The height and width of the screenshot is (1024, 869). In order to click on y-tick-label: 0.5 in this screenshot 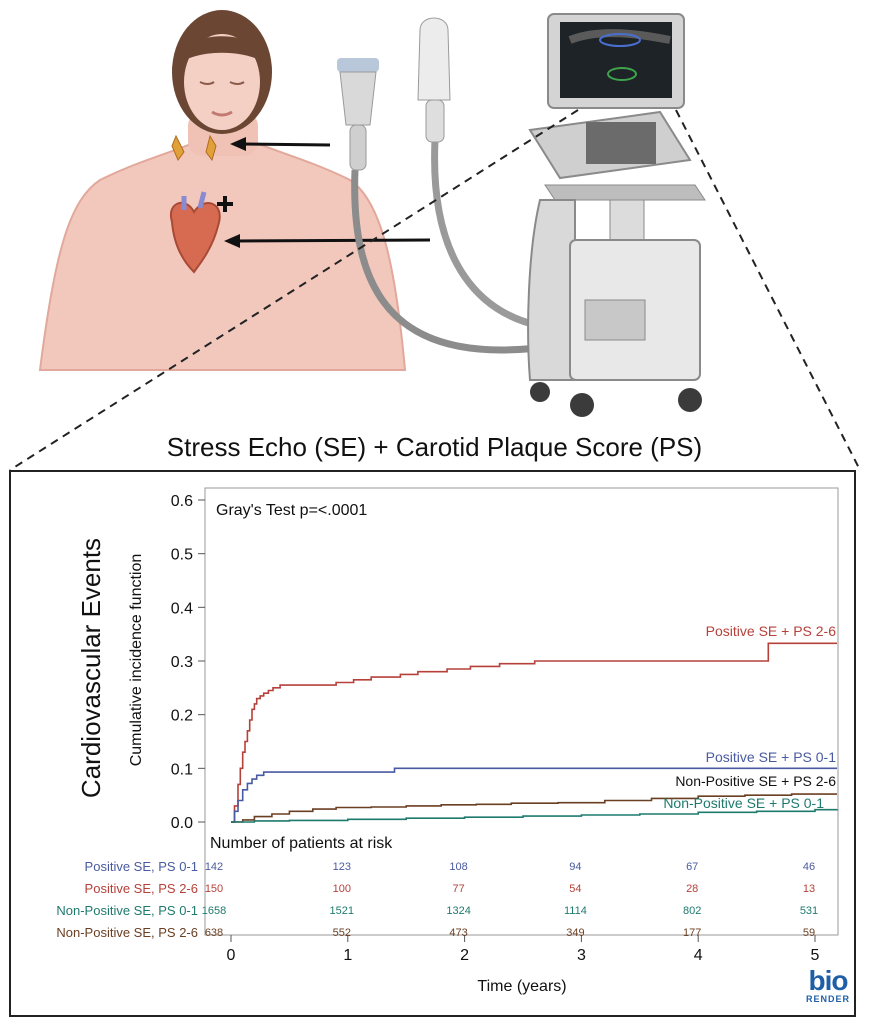, I will do `click(182, 555)`.